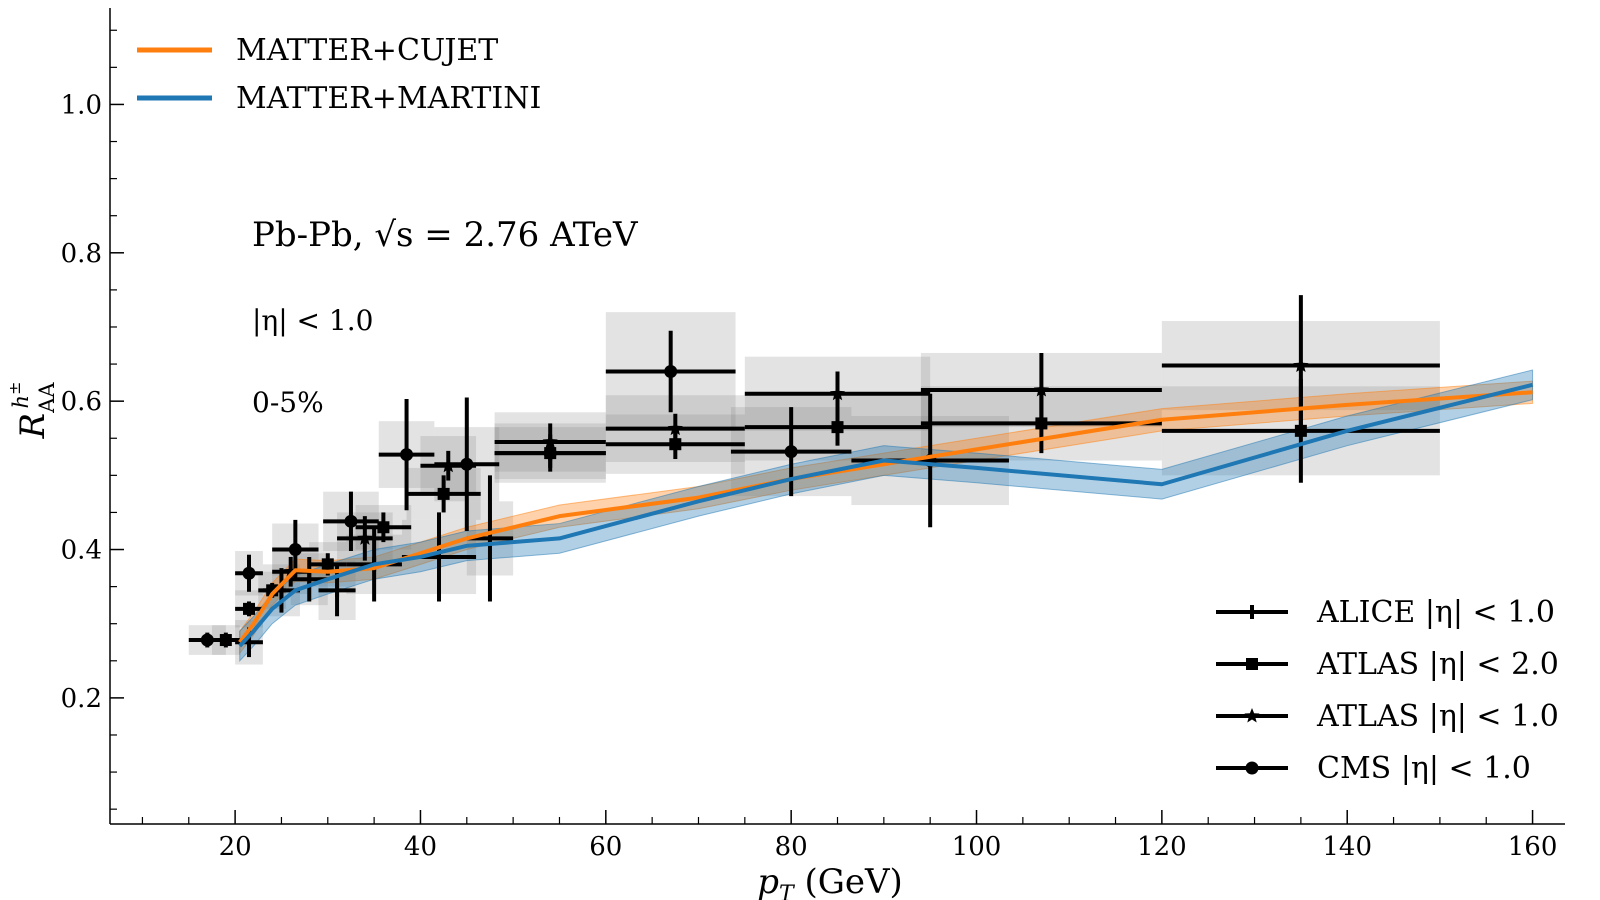 This screenshot has width=1600, height=900. I want to click on x-tick-label-5: 120, so click(1162, 847).